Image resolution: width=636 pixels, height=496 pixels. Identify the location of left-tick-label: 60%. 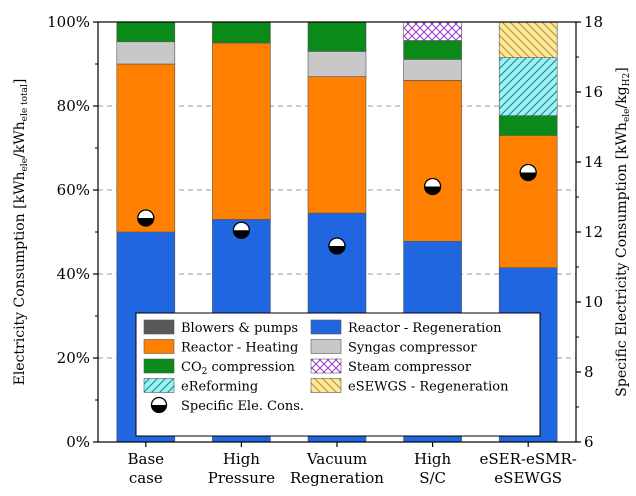
(73, 190).